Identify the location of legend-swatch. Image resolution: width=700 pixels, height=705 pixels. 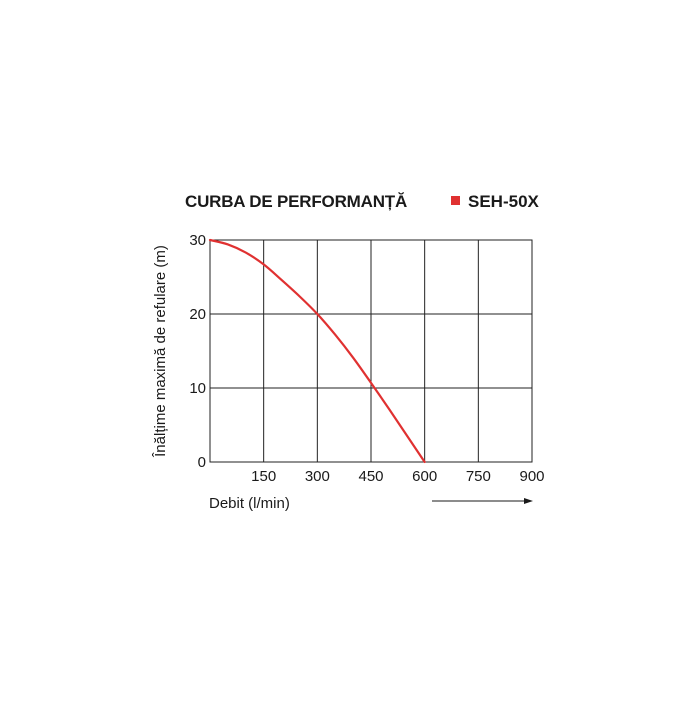
(455, 200).